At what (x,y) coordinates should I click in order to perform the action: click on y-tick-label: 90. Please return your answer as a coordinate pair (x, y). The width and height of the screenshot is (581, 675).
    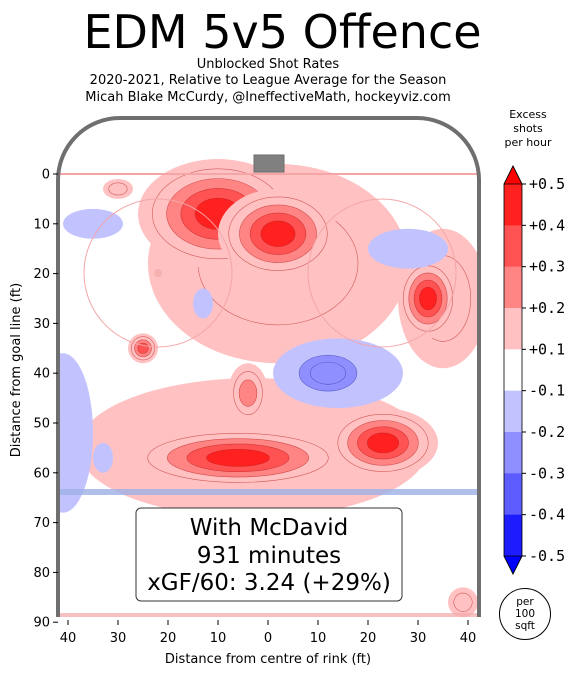
    Looking at the image, I should click on (41, 623).